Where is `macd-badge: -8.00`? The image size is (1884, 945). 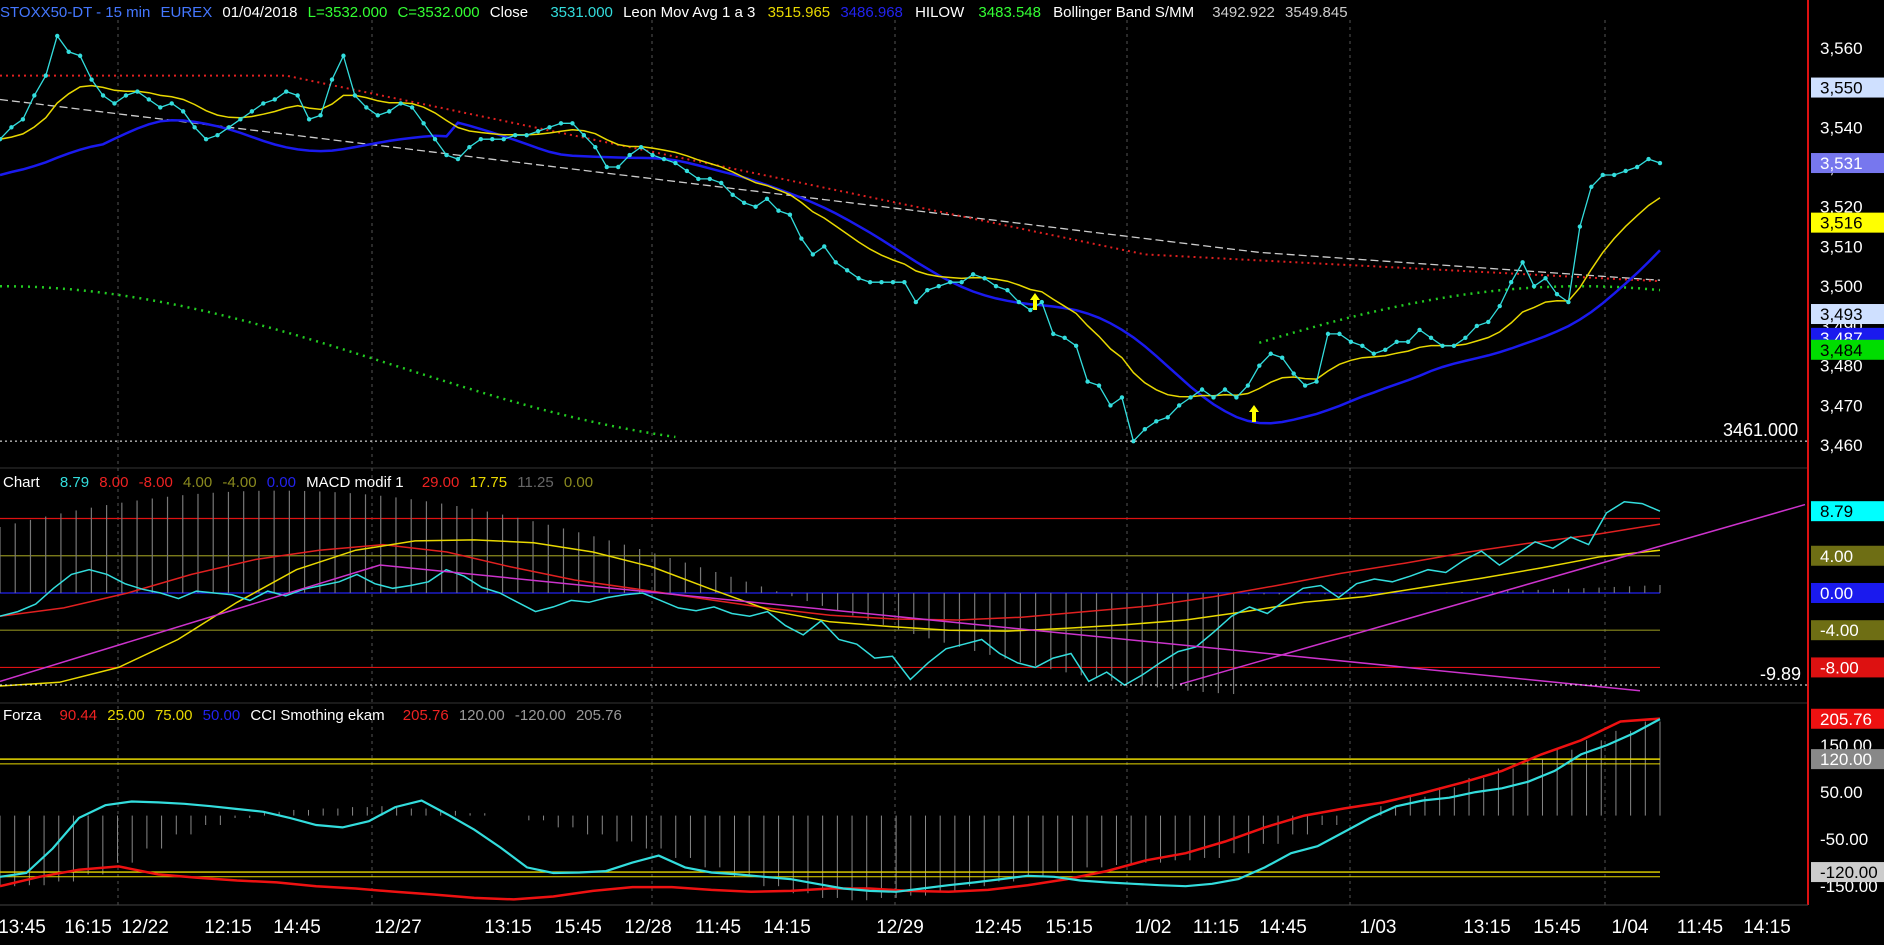
macd-badge: -8.00 is located at coordinates (1839, 667).